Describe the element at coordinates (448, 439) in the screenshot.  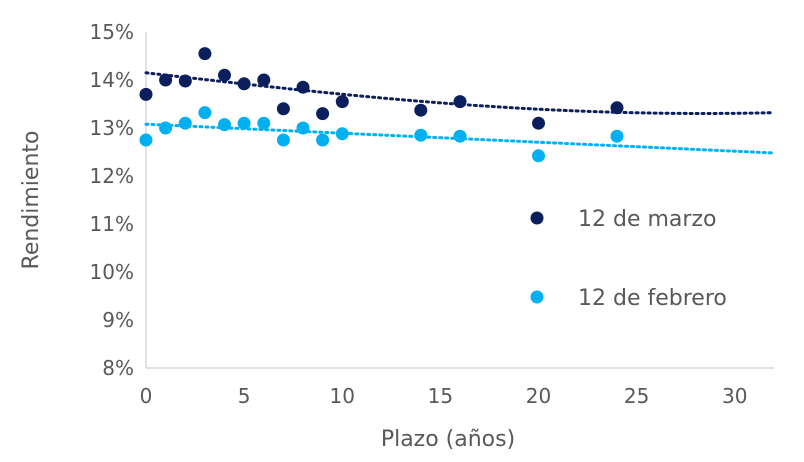
I see `x-axis-title: Plazo (años)` at that location.